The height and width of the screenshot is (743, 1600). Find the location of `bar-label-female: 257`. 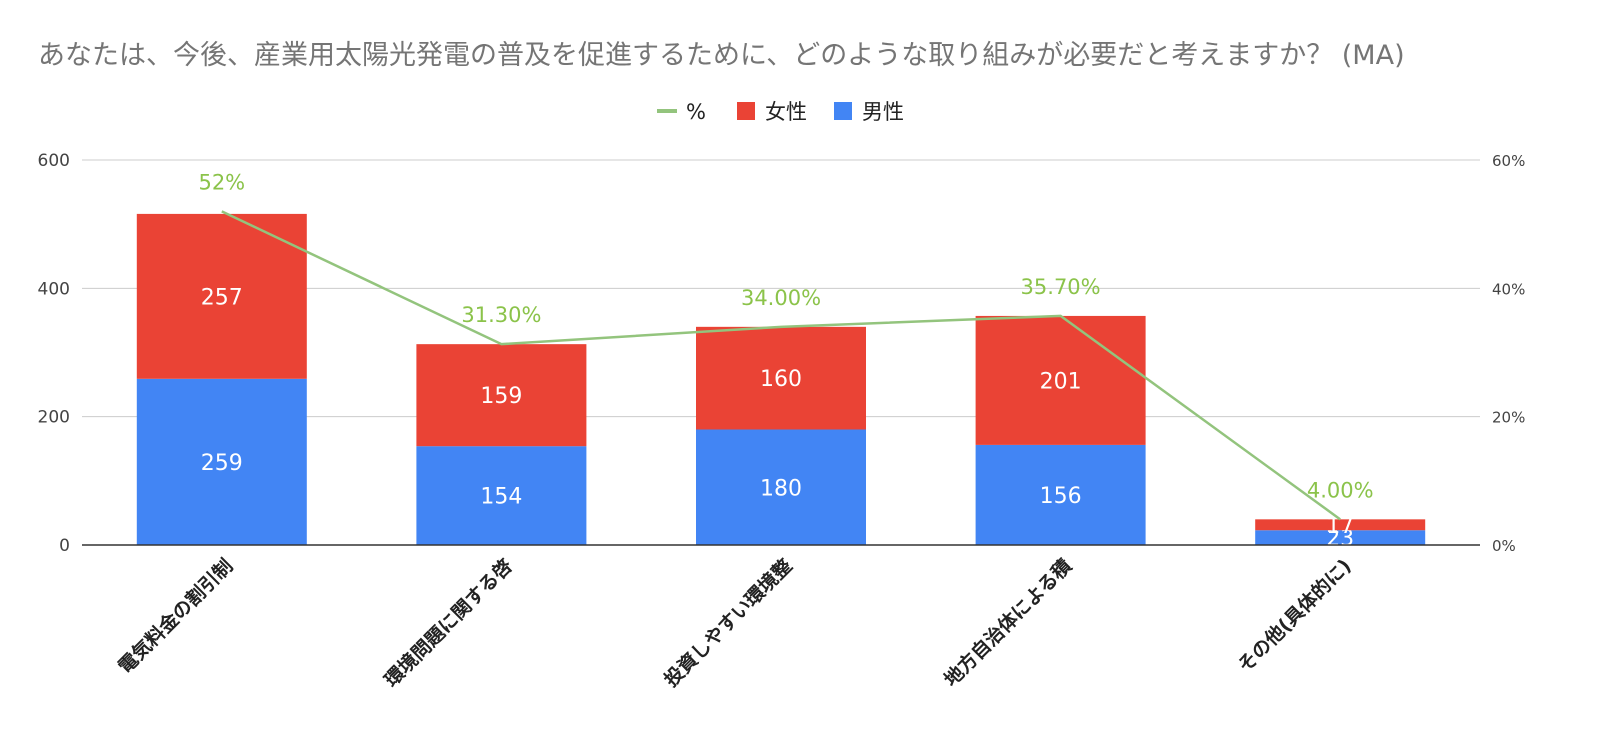

bar-label-female: 257 is located at coordinates (222, 297).